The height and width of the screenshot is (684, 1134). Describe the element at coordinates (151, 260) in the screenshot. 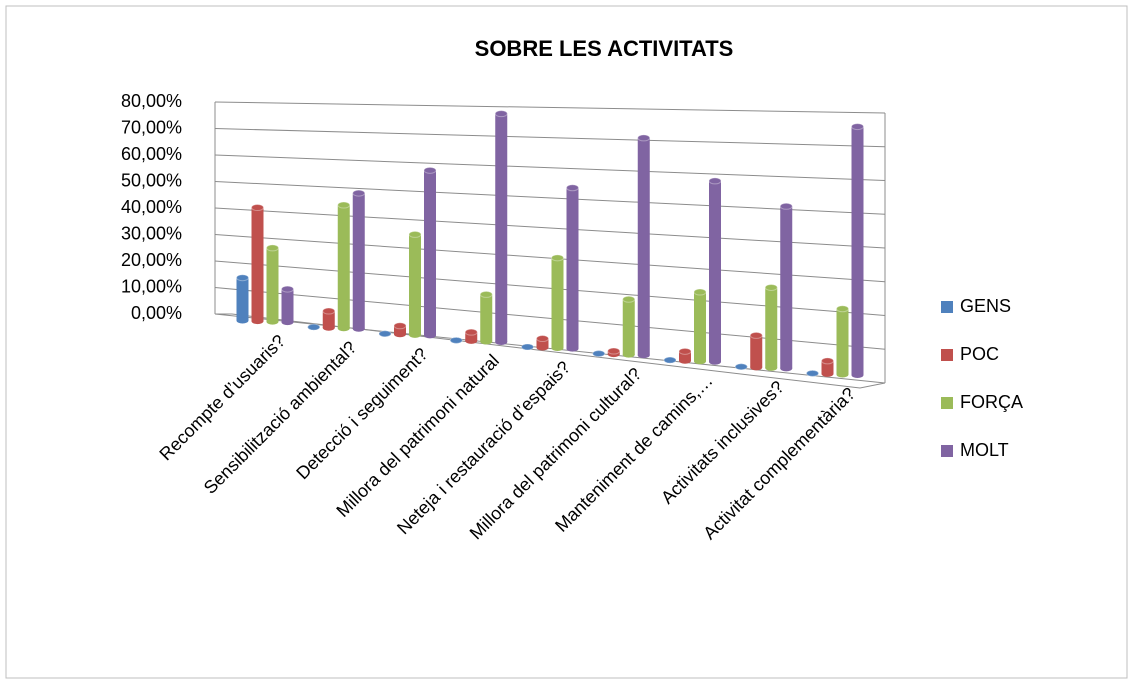

I see `y-tick-label: 20,00%` at that location.